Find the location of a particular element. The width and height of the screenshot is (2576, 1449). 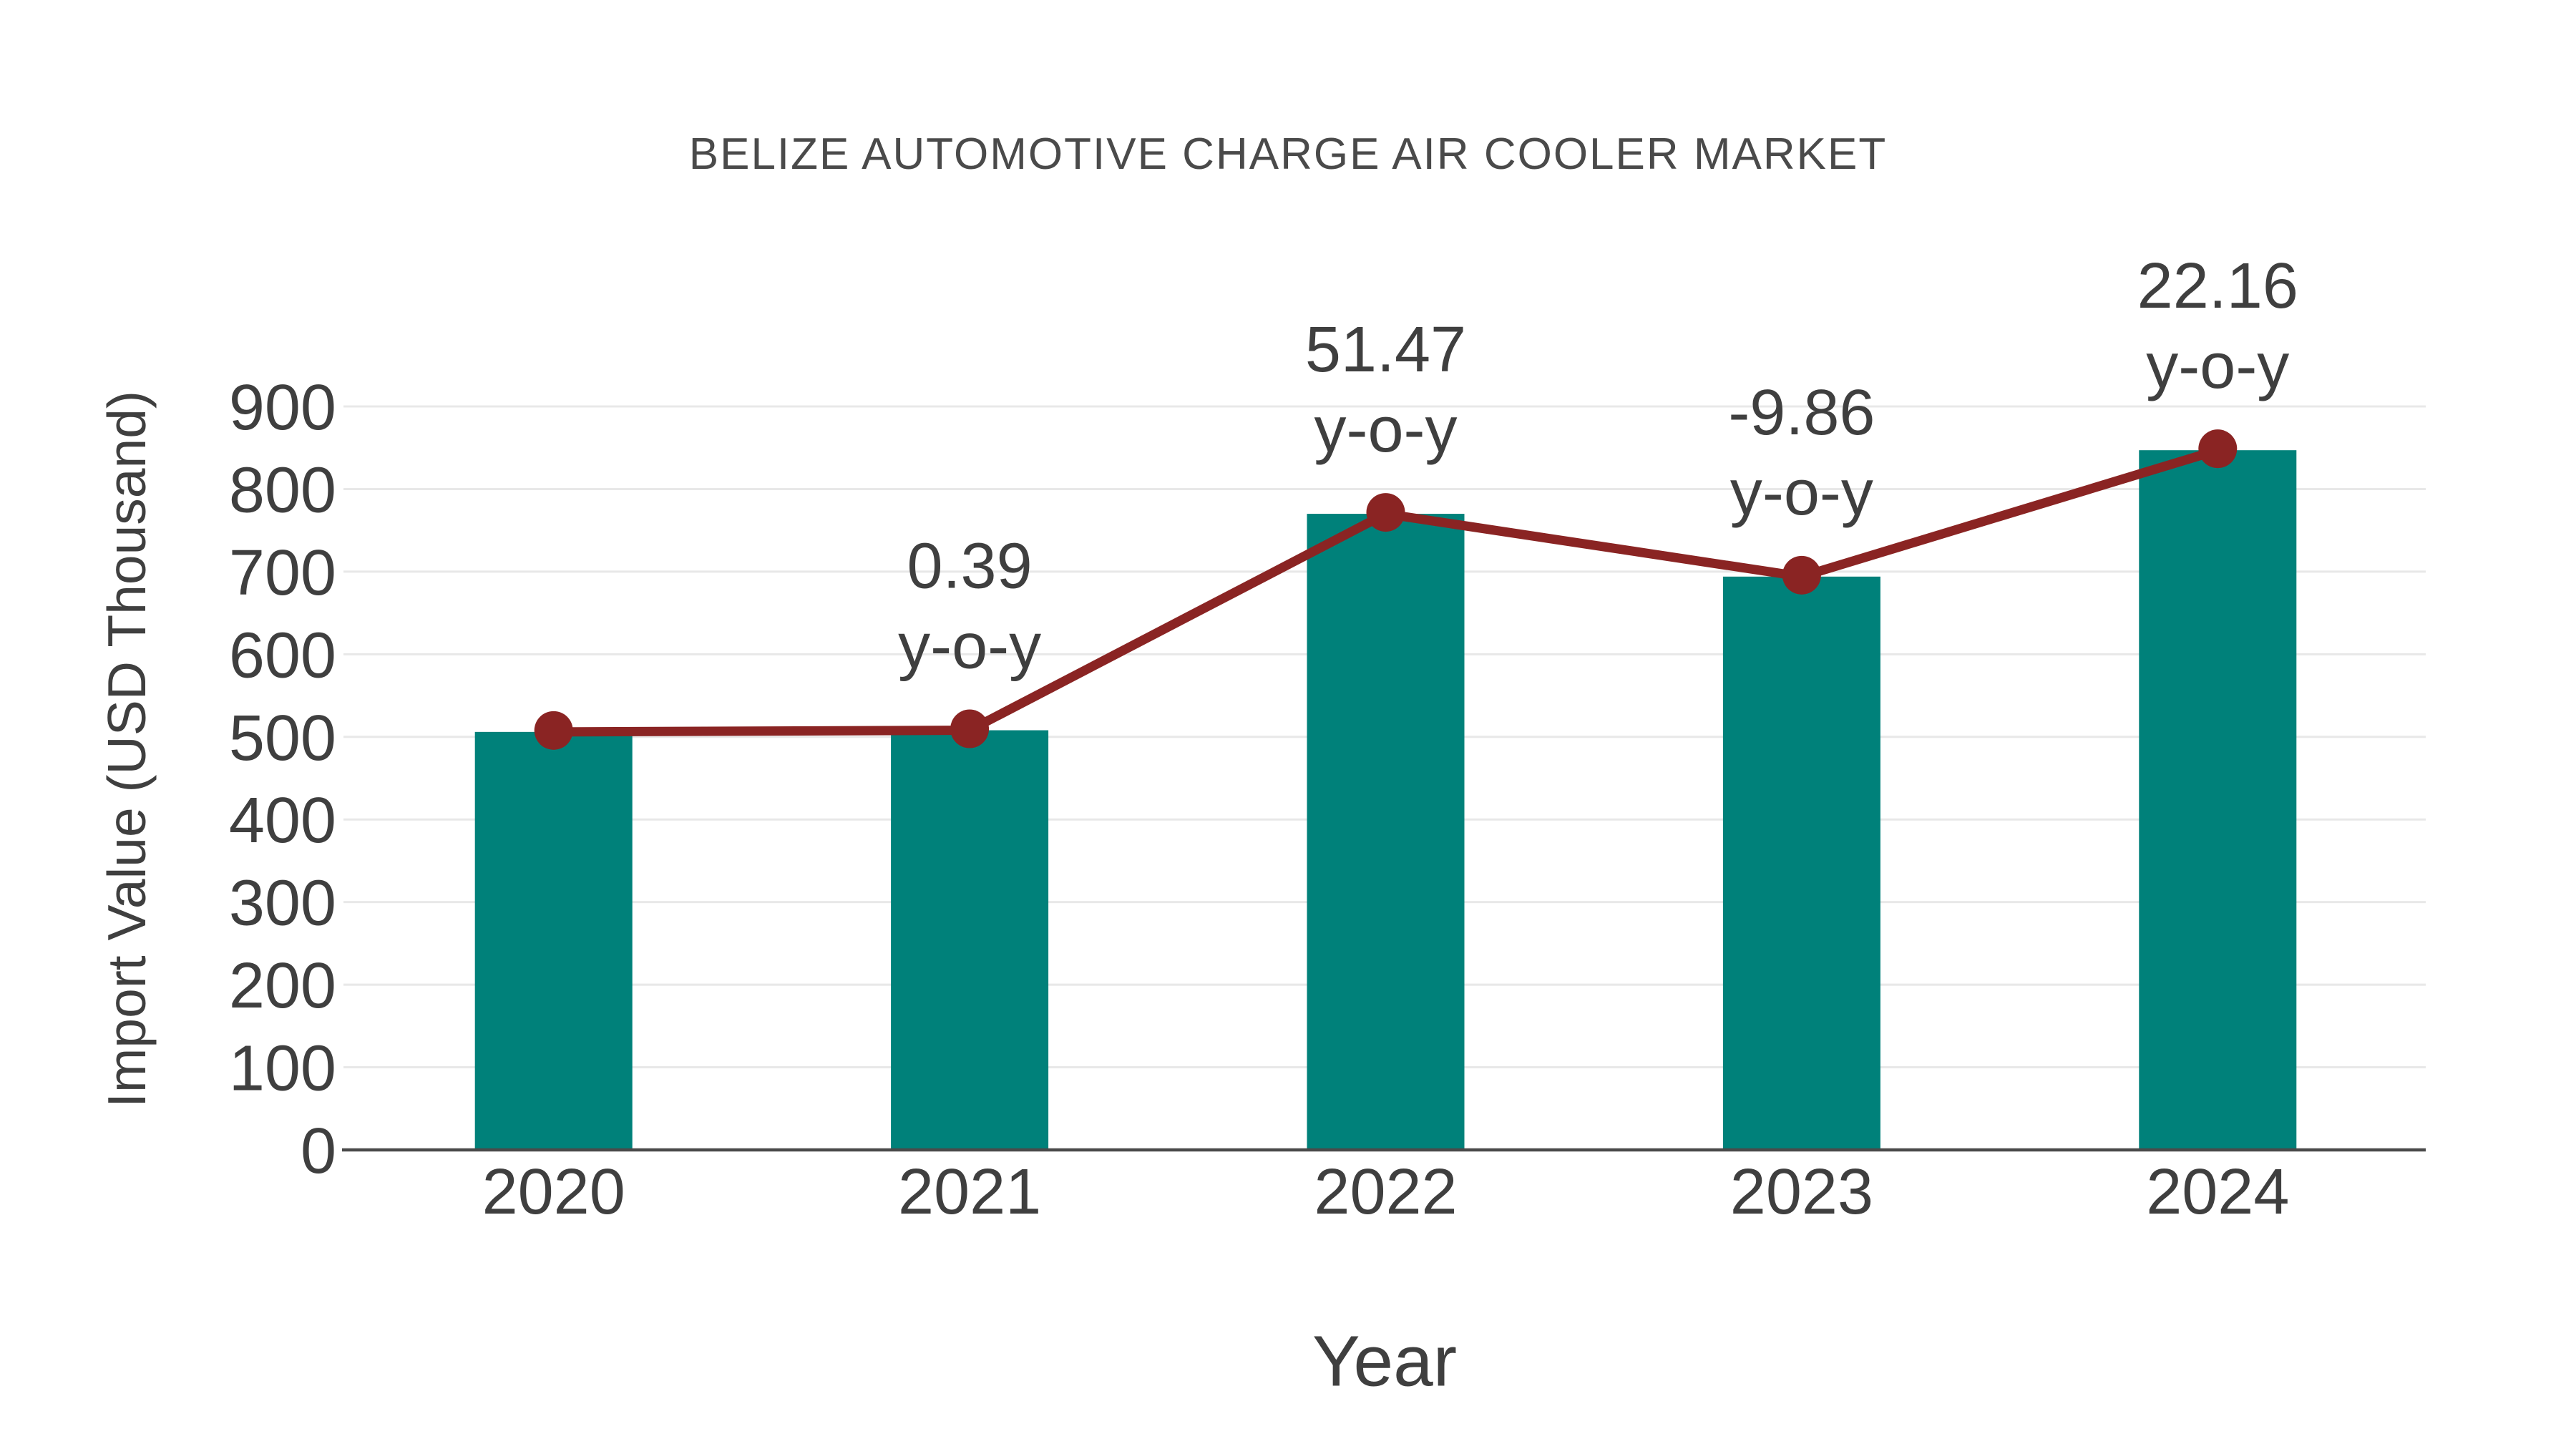

x-tick-label-2022: 2022 is located at coordinates (1385, 1192).